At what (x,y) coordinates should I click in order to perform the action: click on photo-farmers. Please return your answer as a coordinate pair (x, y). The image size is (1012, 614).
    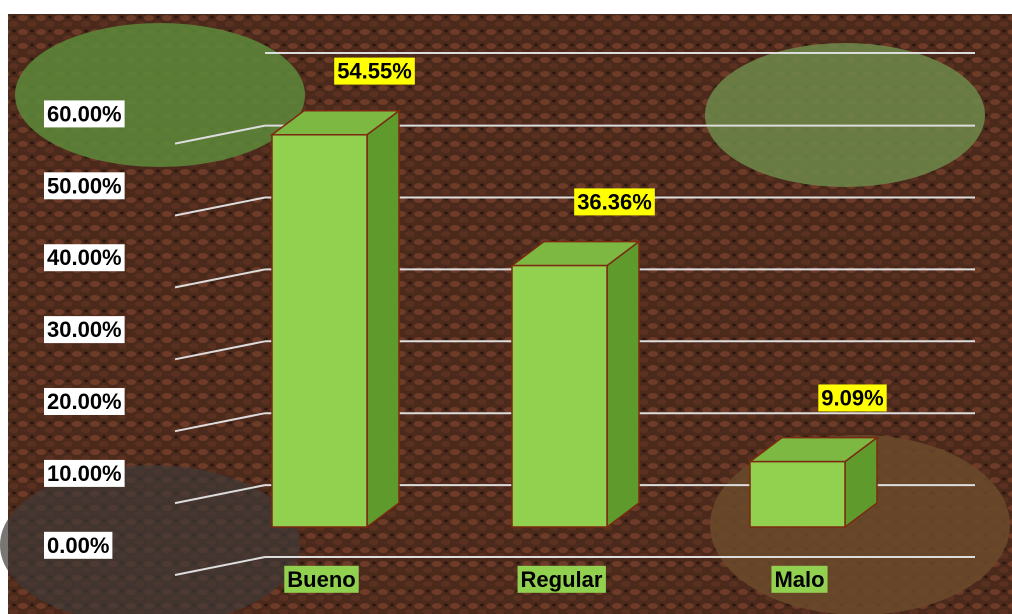
    Looking at the image, I should click on (160, 95).